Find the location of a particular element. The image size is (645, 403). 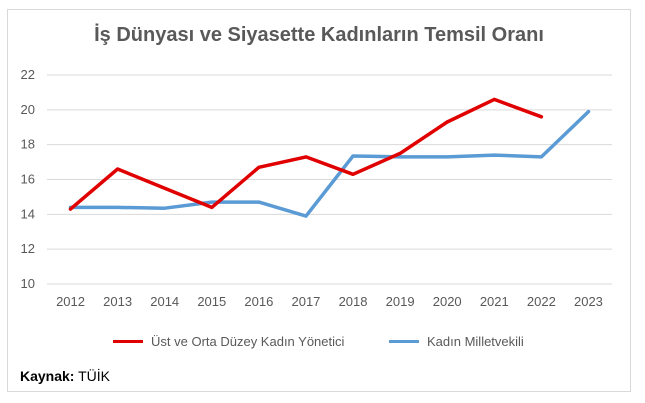

legend-swatch-milletvekili is located at coordinates (404, 341).